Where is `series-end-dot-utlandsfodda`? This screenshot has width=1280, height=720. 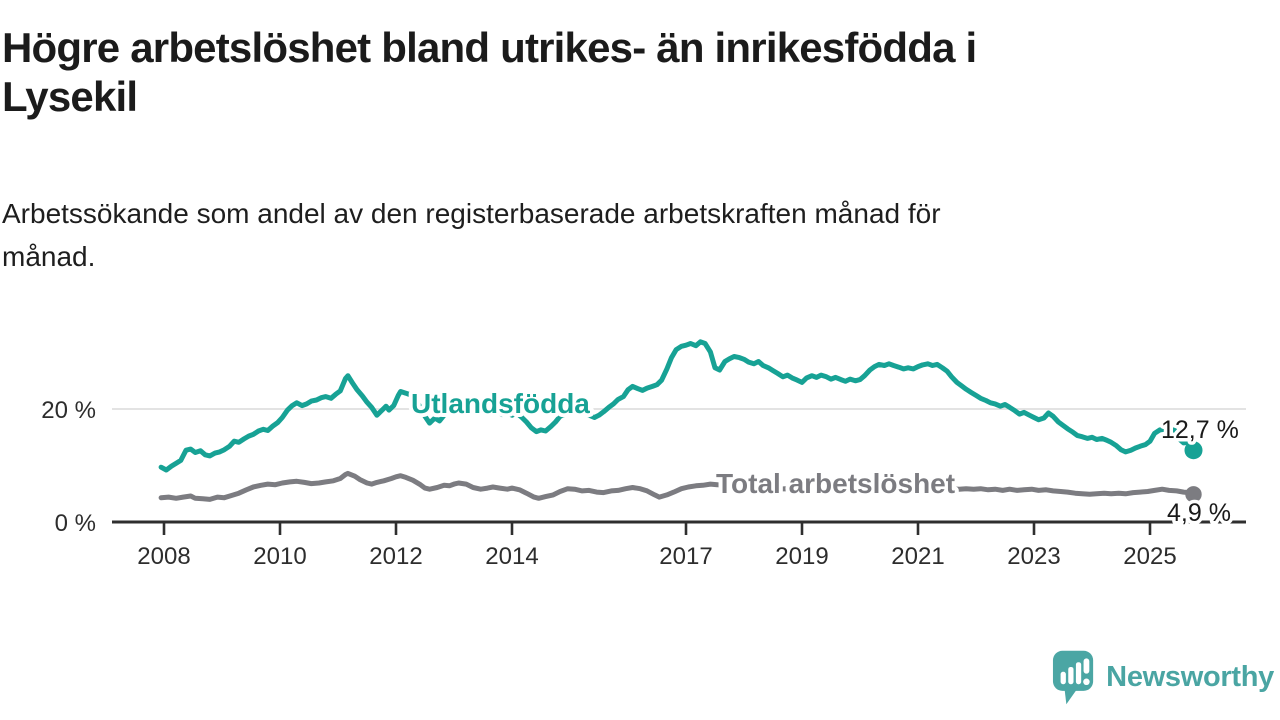
series-end-dot-utlandsfodda is located at coordinates (1193, 450).